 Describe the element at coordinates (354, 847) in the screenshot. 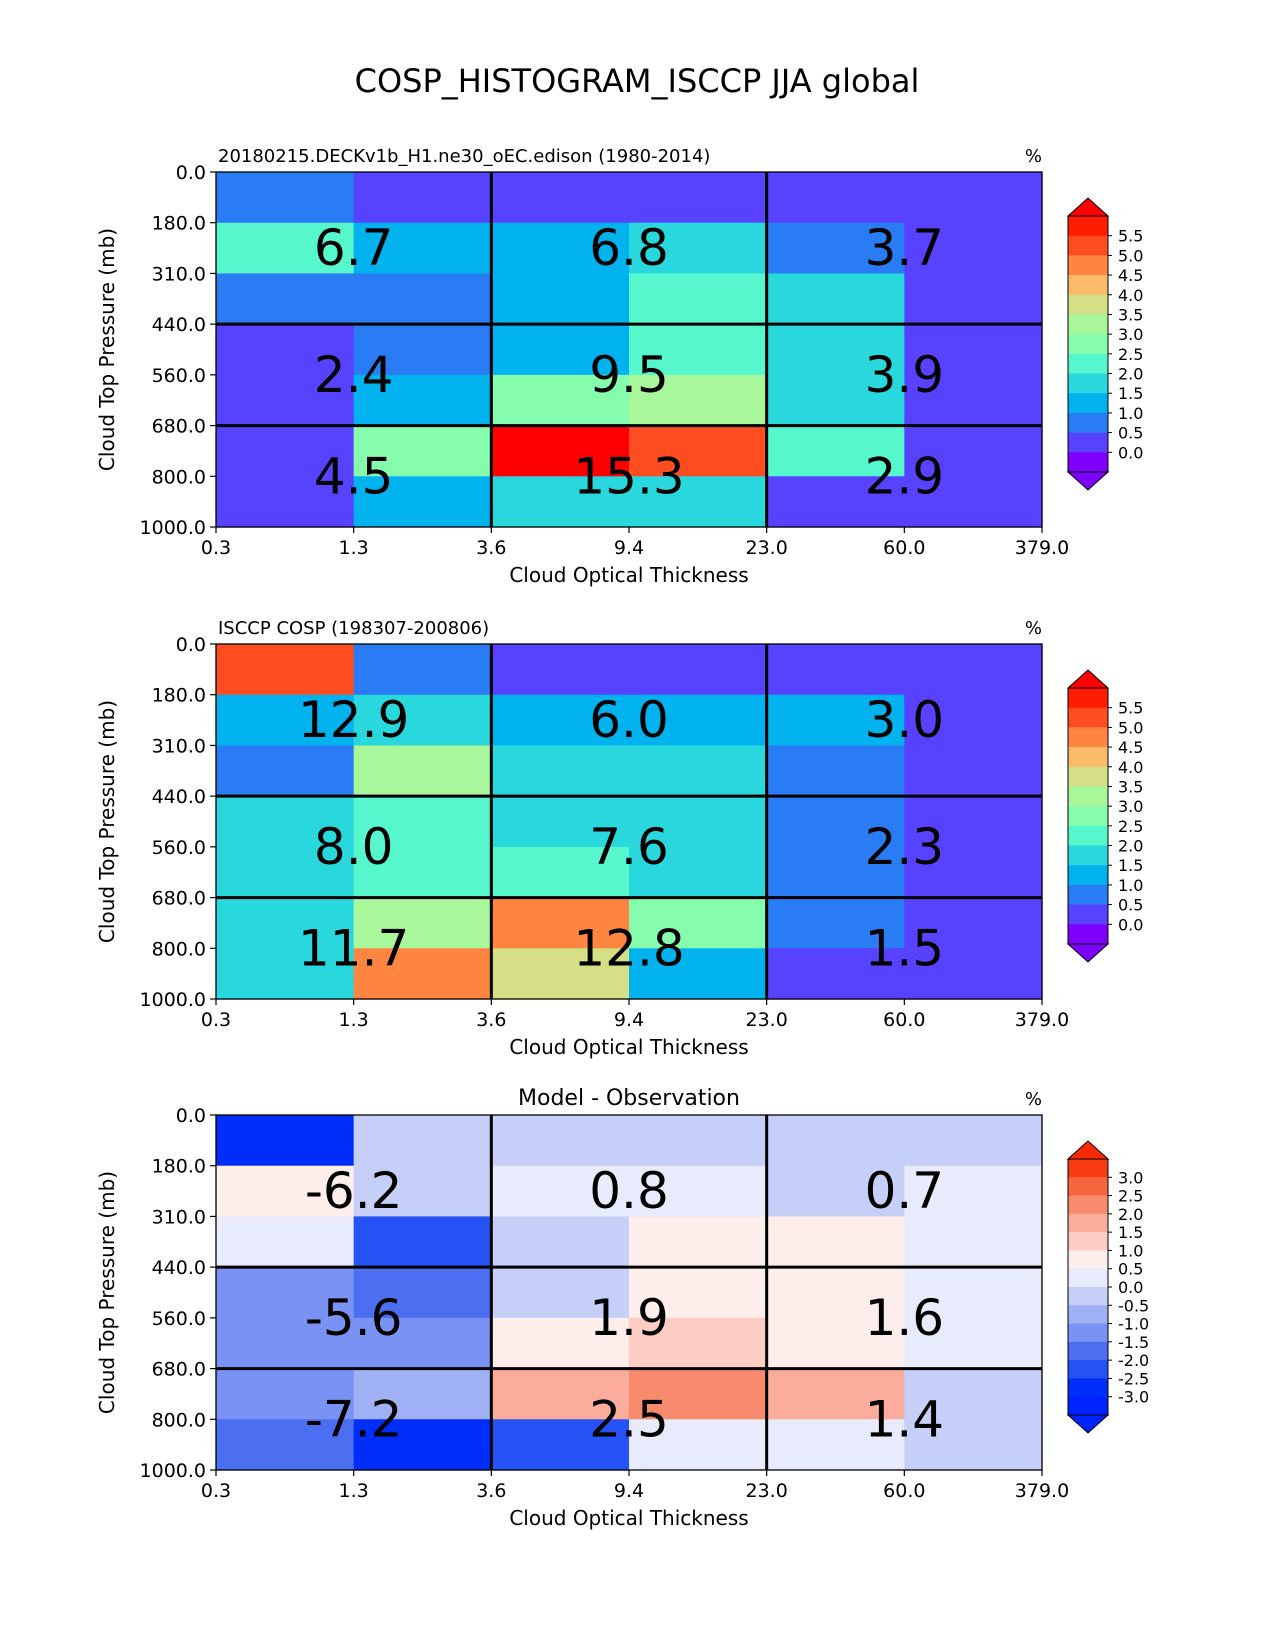

I see `block-sum-label: 8.0` at that location.